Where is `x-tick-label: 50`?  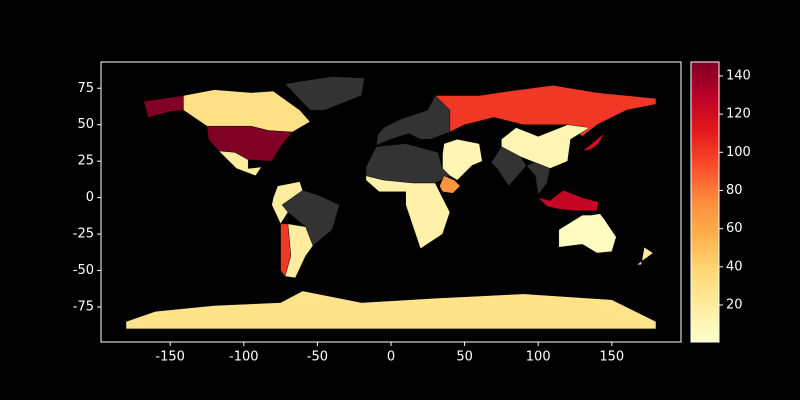
x-tick-label: 50 is located at coordinates (464, 357).